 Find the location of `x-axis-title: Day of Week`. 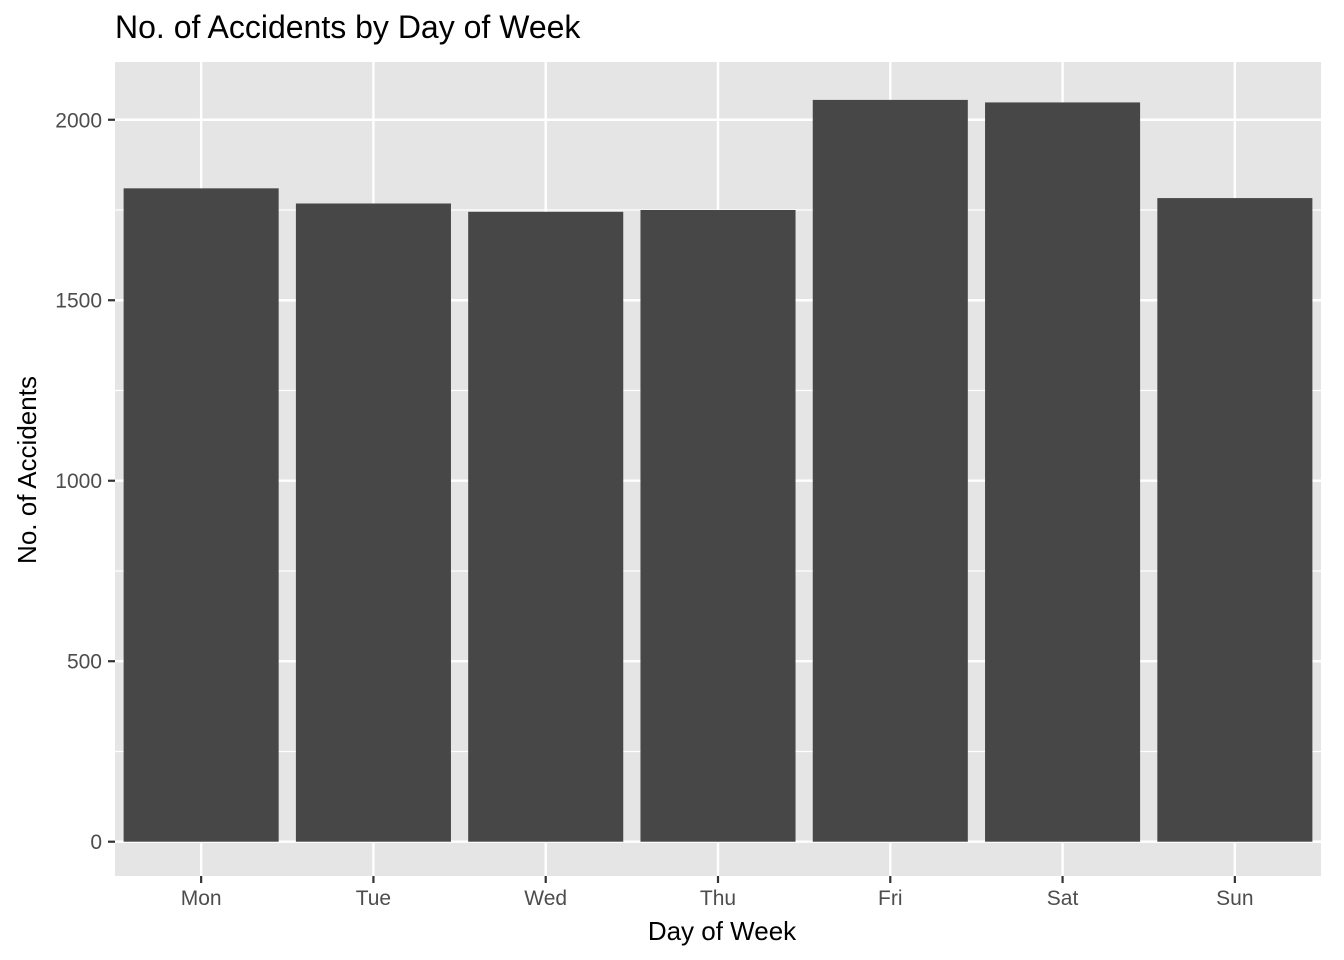

x-axis-title: Day of Week is located at coordinates (722, 931).